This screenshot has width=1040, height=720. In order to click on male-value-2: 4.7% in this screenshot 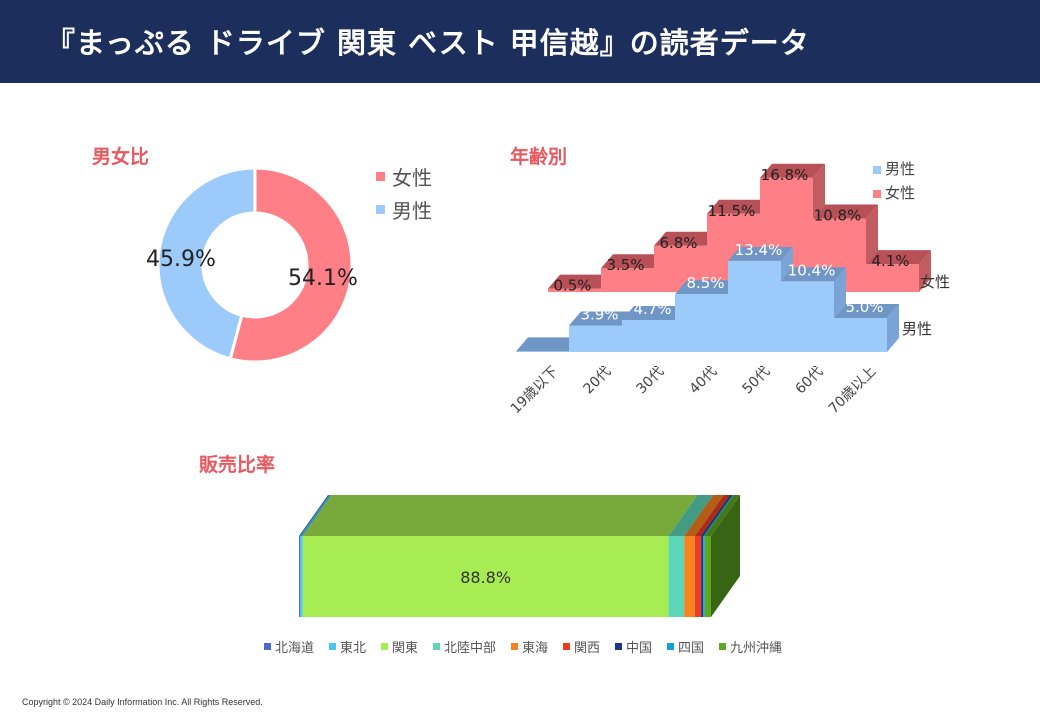, I will do `click(652, 309)`.